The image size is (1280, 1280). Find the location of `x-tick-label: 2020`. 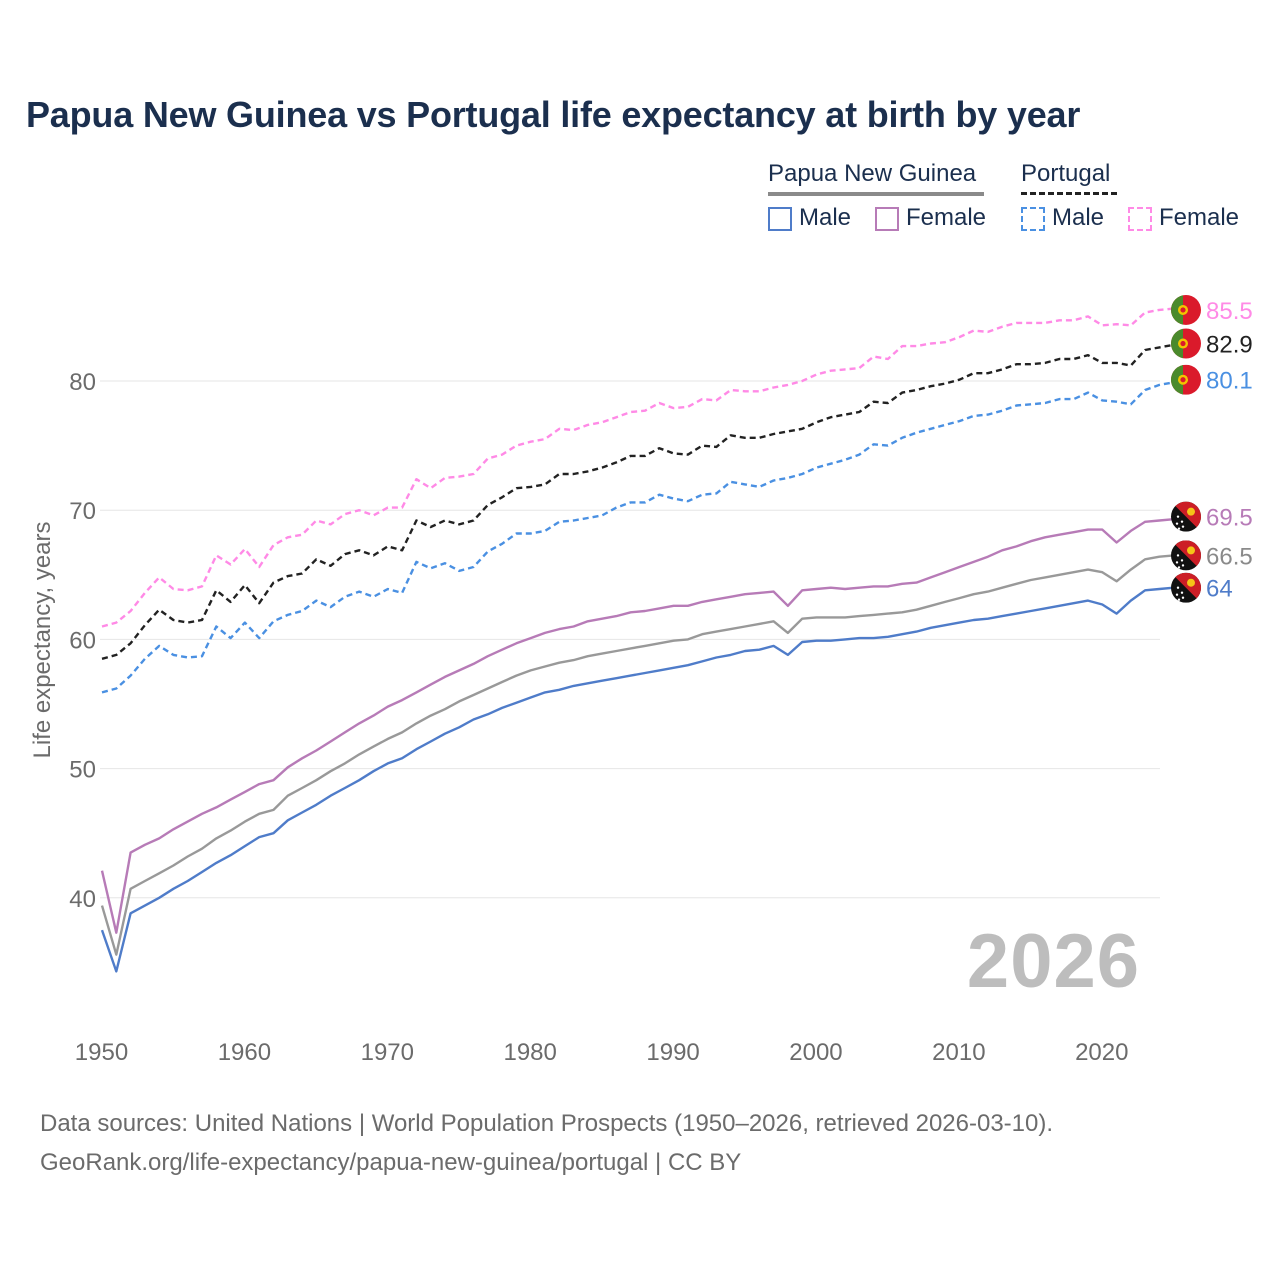

x-tick-label: 2020 is located at coordinates (1101, 1052).